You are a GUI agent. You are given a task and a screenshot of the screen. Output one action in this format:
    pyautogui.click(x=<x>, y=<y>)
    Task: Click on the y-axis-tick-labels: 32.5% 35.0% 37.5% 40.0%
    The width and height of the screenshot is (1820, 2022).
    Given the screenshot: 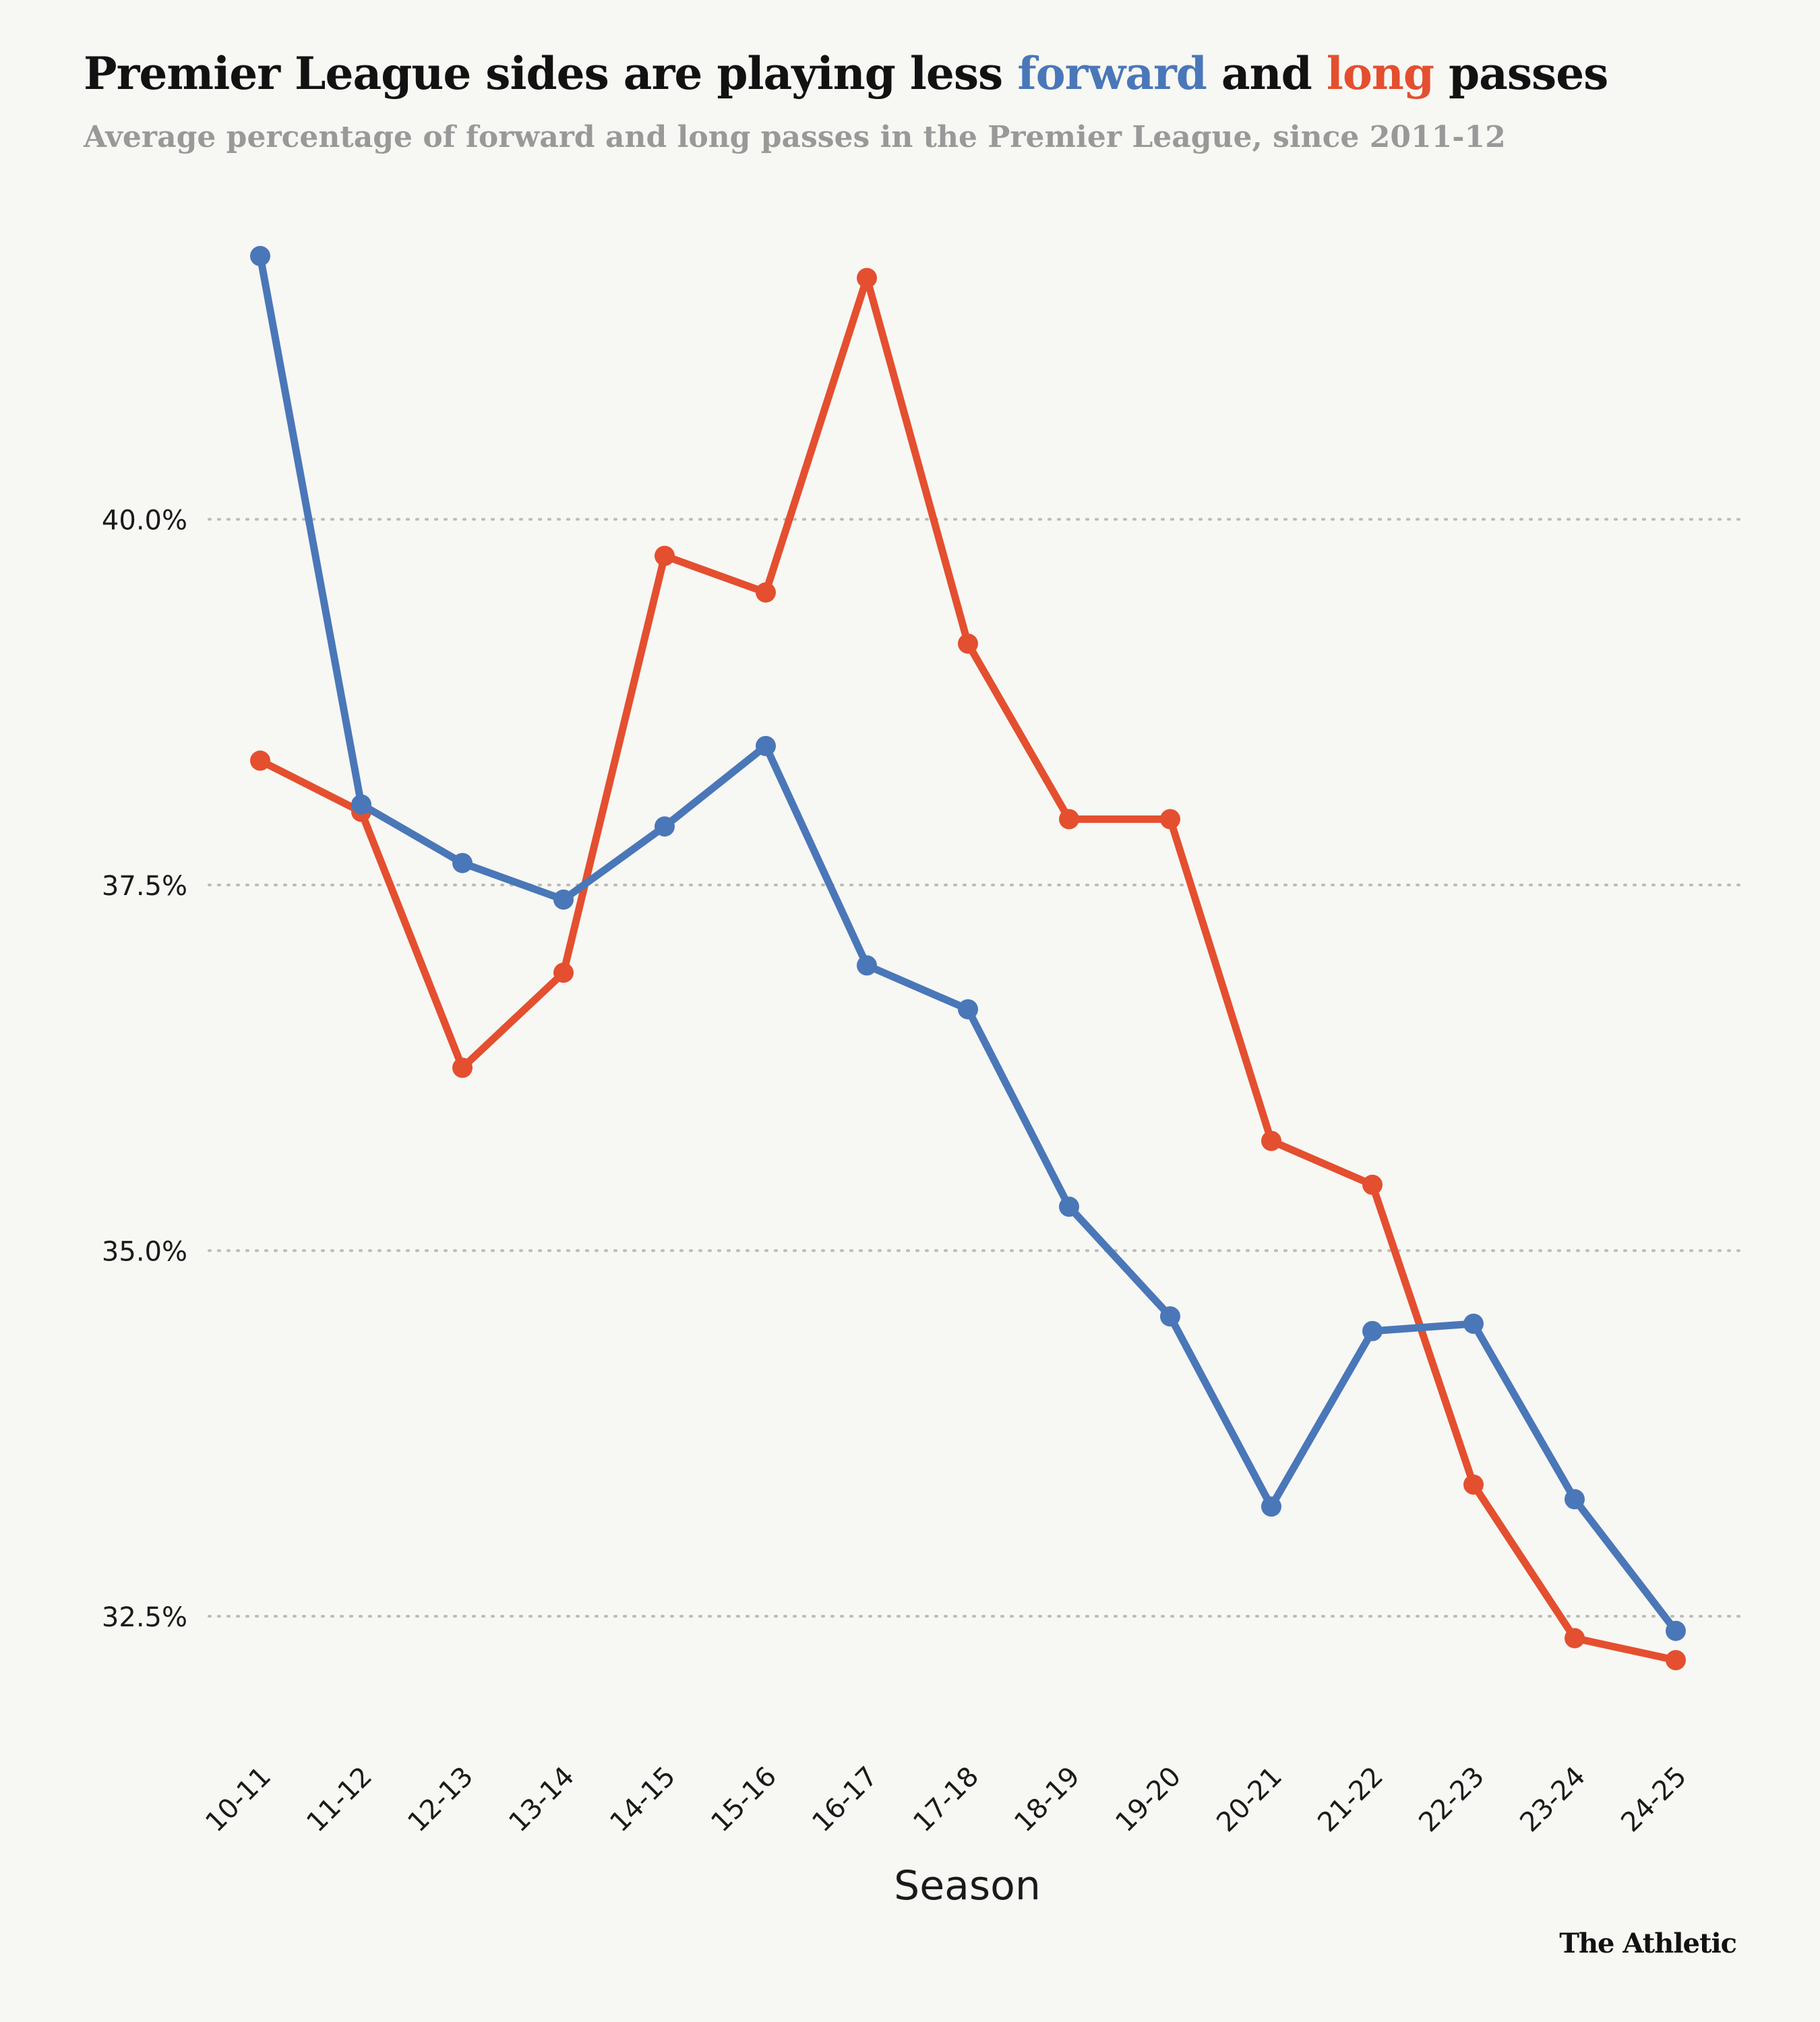 What is the action you would take?
    pyautogui.click(x=144, y=1070)
    